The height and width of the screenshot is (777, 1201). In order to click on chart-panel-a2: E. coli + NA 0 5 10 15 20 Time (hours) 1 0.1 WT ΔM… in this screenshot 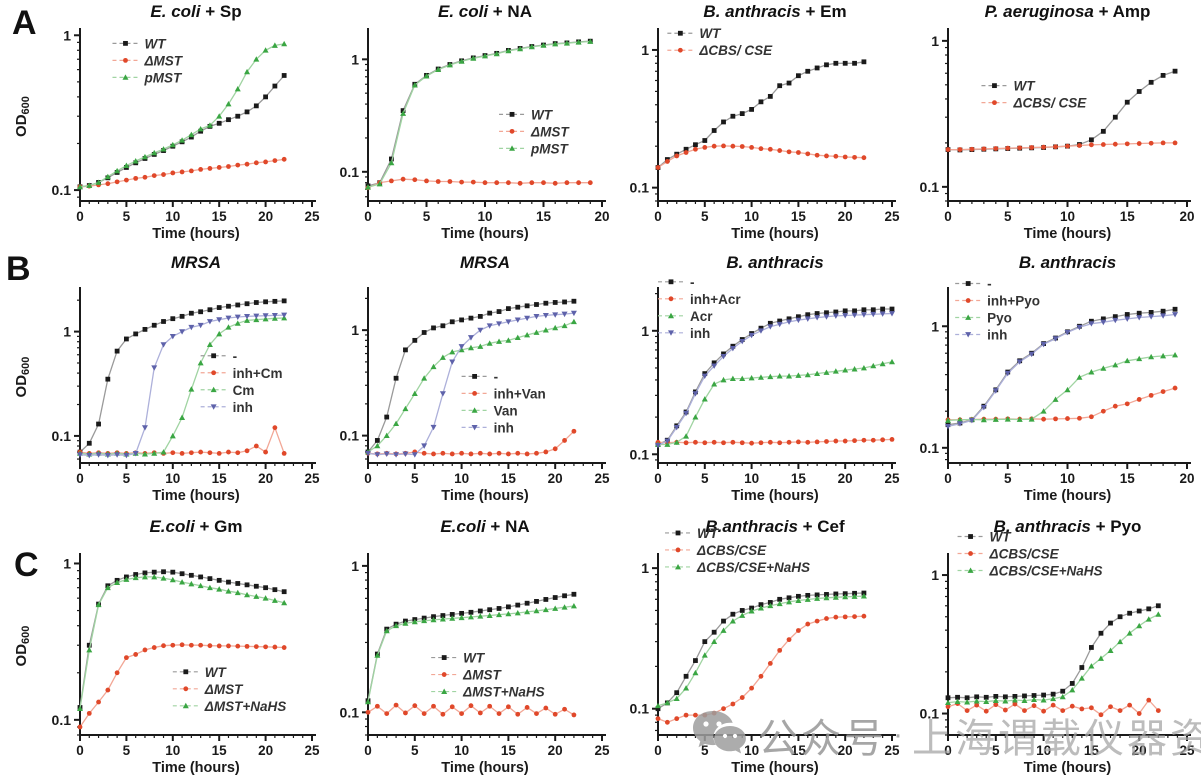, I will do `click(471, 121)`.